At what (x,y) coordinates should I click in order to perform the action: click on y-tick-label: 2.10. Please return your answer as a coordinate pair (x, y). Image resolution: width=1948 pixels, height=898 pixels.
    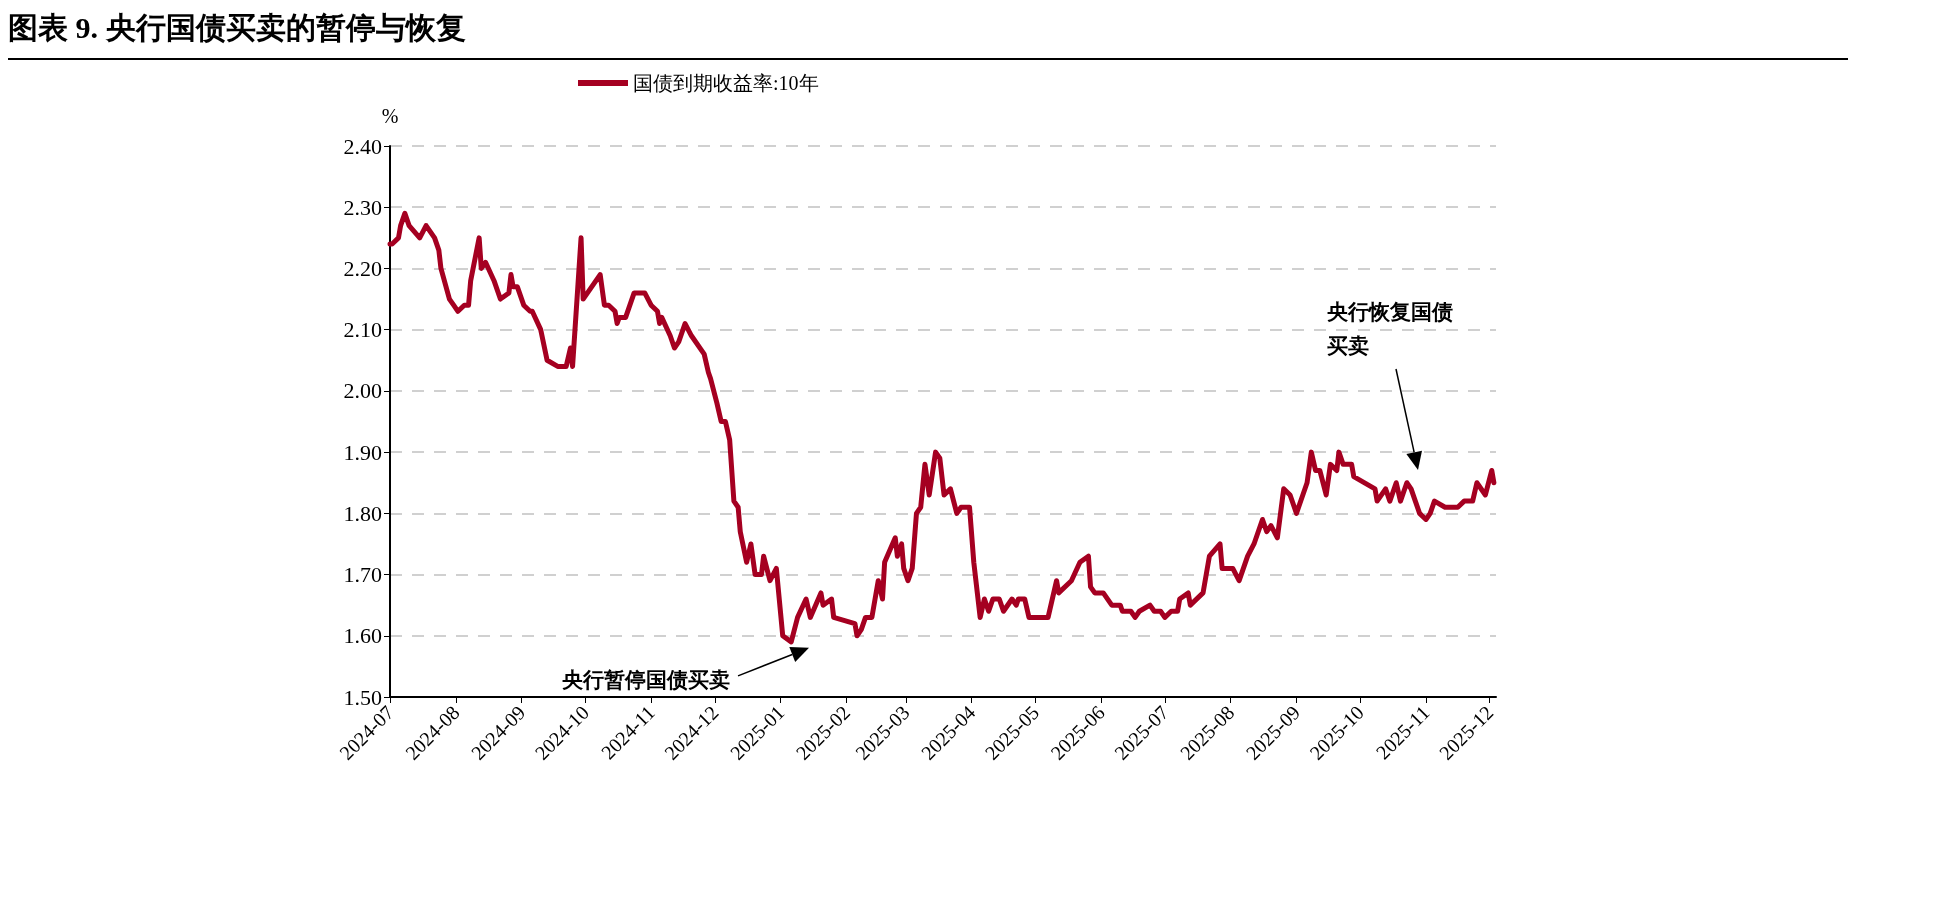
    Looking at the image, I should click on (362, 330).